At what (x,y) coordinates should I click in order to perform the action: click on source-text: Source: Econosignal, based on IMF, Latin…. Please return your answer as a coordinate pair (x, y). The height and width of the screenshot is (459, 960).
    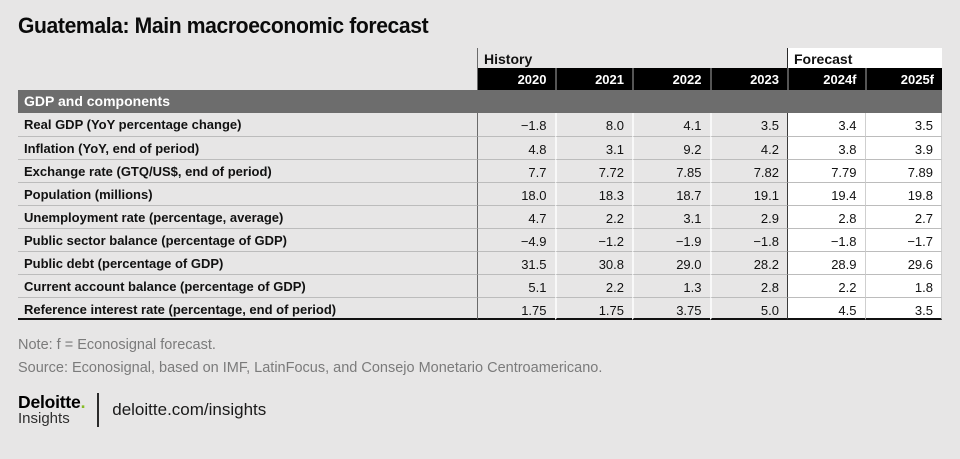
    Looking at the image, I should click on (310, 368).